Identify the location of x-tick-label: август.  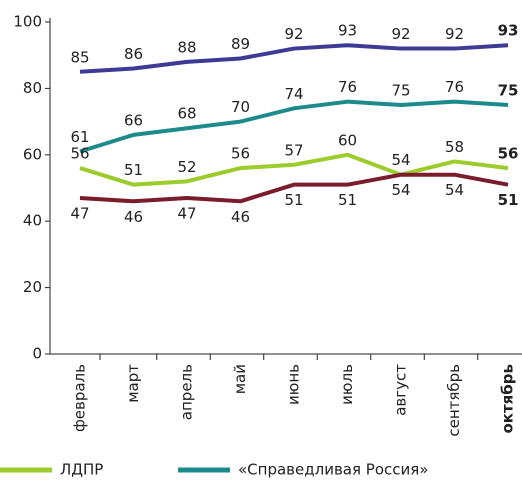
(401, 390).